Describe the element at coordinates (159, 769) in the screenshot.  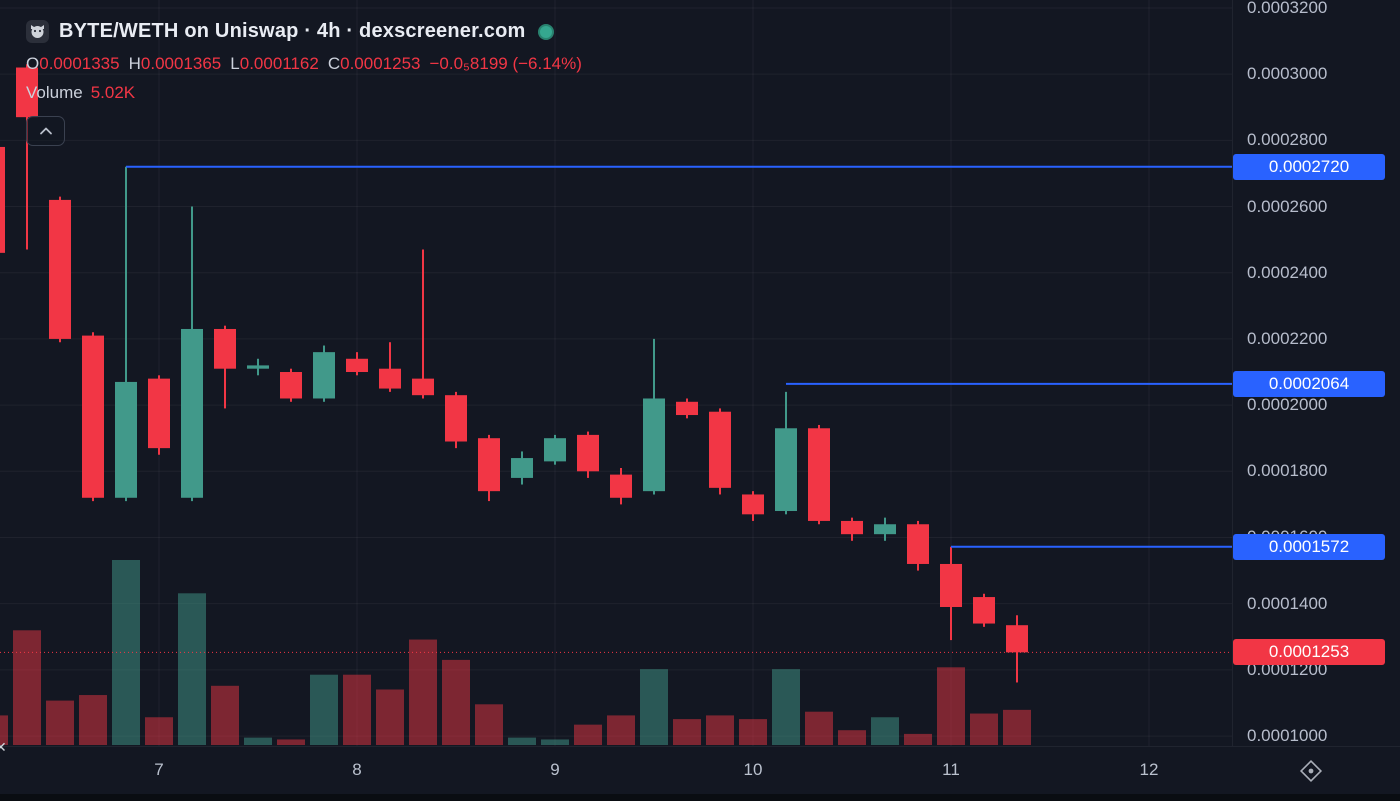
I see `time-tick-label: 7` at that location.